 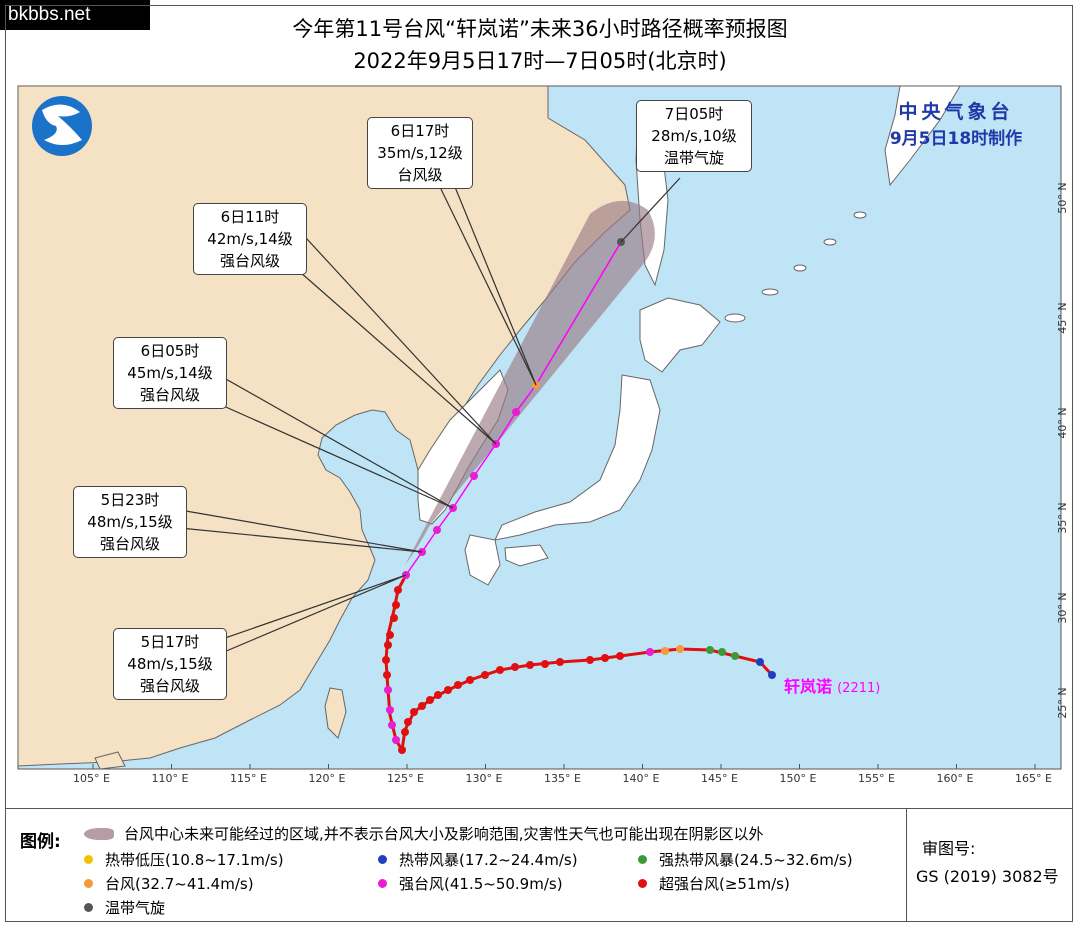 I want to click on kamchatka, so click(x=922, y=136).